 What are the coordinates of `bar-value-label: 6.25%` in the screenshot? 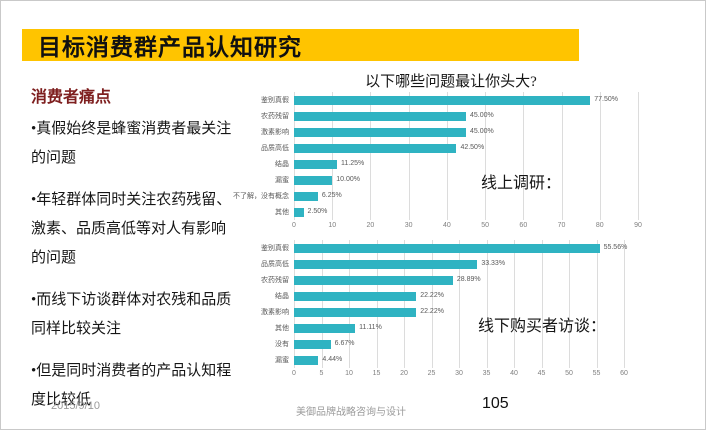 It's located at (331, 195).